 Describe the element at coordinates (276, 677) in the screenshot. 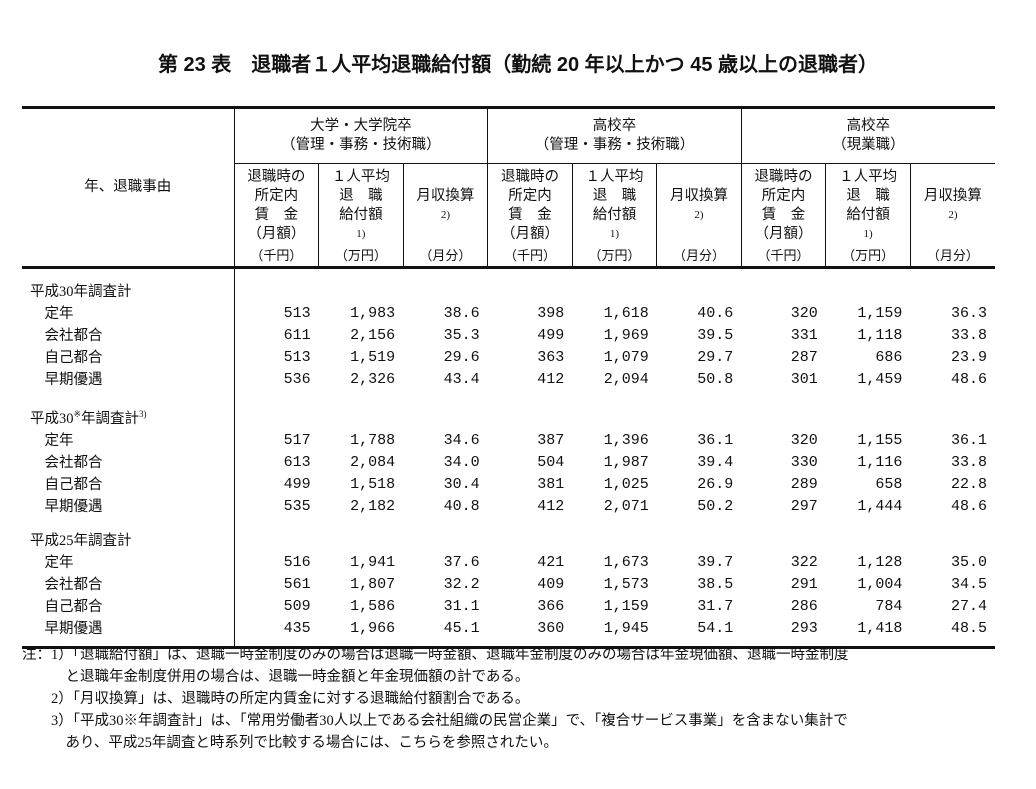

I see `note-line: と退職年金制度併用の場合は、退職一時金額と年金現価額の計である。` at that location.